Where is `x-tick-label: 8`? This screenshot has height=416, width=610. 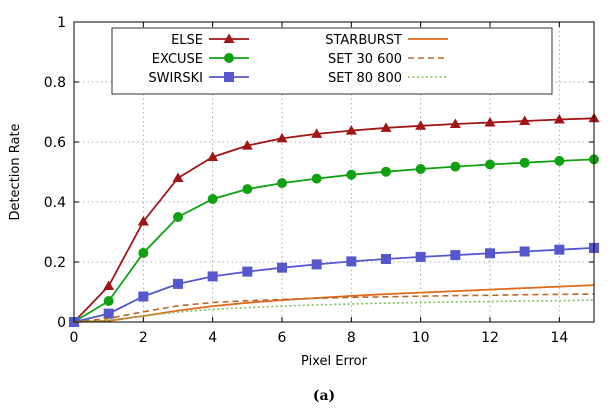
x-tick-label: 8 is located at coordinates (351, 338).